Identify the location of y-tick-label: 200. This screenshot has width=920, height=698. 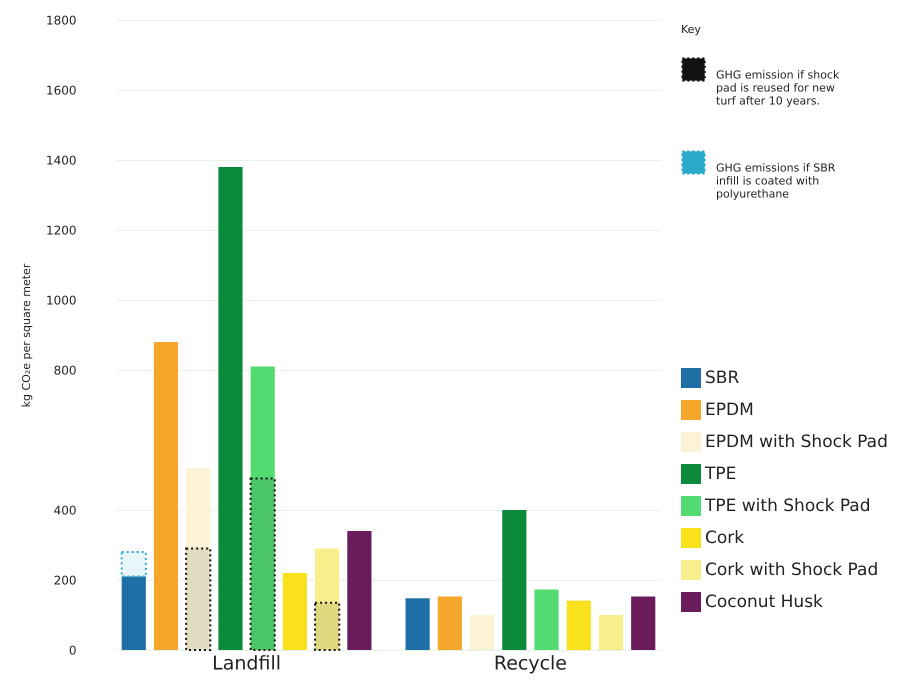
(65, 581).